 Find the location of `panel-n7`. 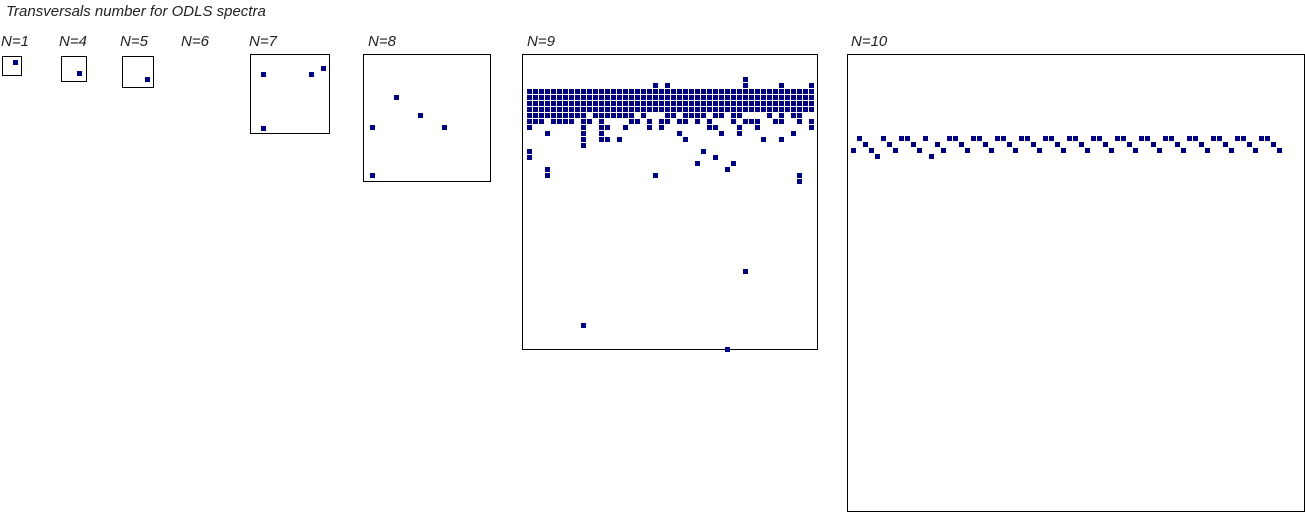

panel-n7 is located at coordinates (290, 94).